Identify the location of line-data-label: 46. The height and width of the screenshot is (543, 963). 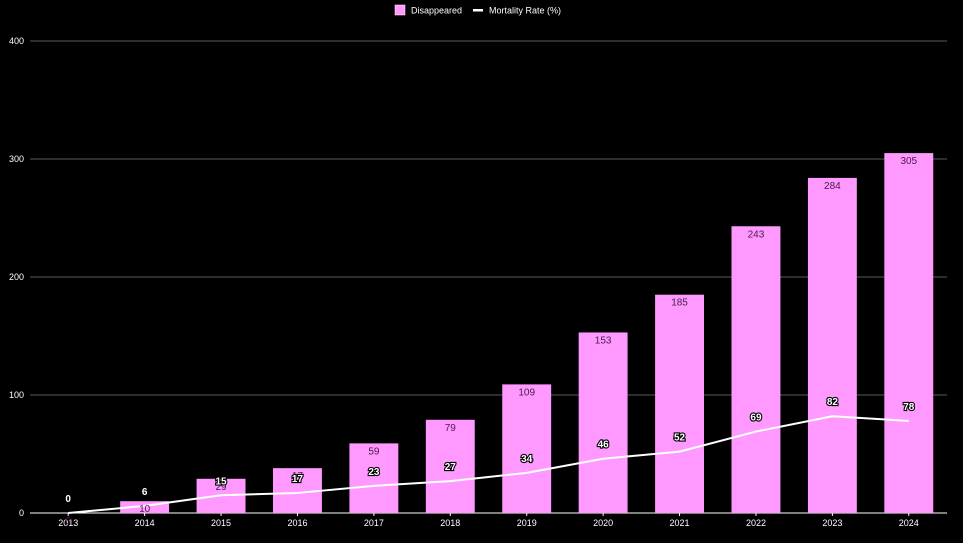
(604, 445).